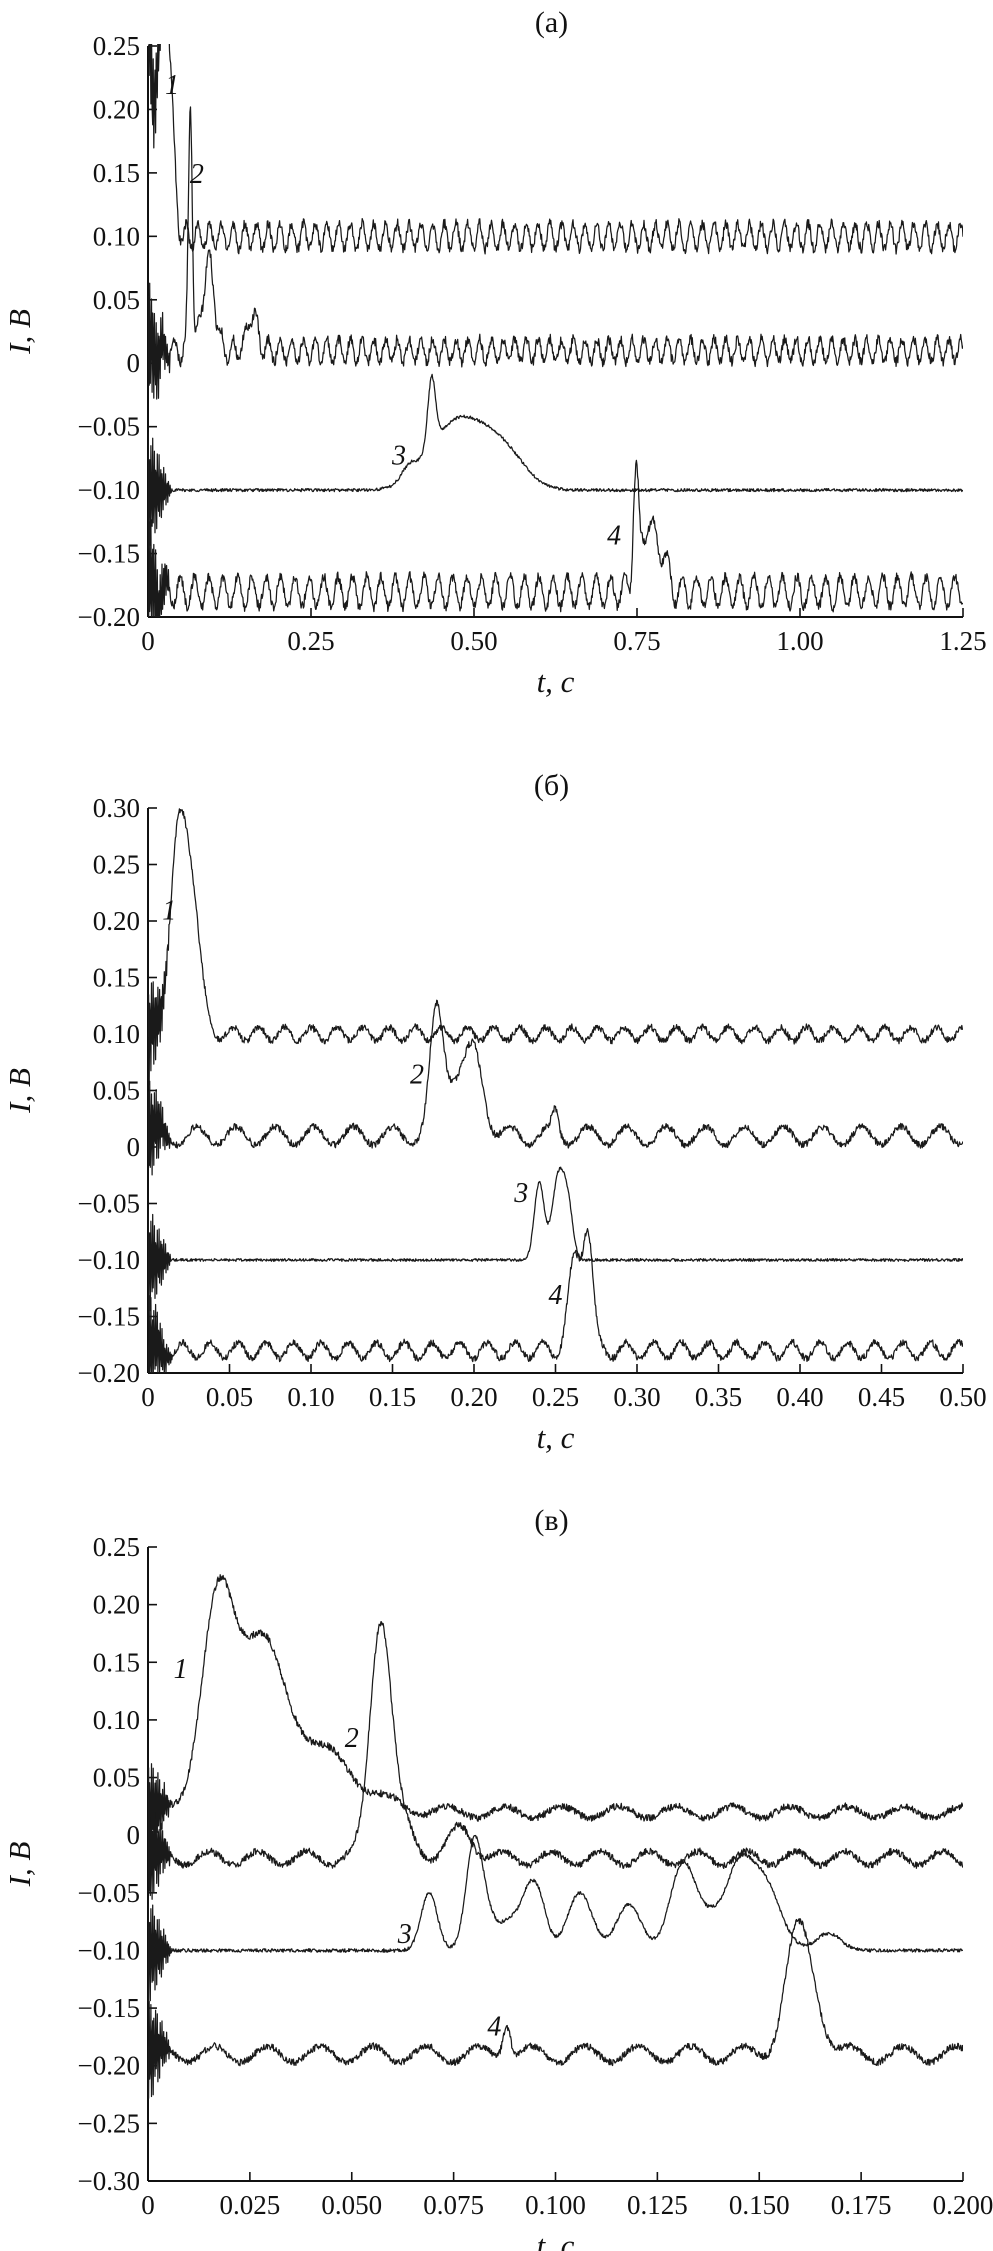 The height and width of the screenshot is (2251, 993). Describe the element at coordinates (551, 785) in the screenshot. I see `panel-title: (б)` at that location.